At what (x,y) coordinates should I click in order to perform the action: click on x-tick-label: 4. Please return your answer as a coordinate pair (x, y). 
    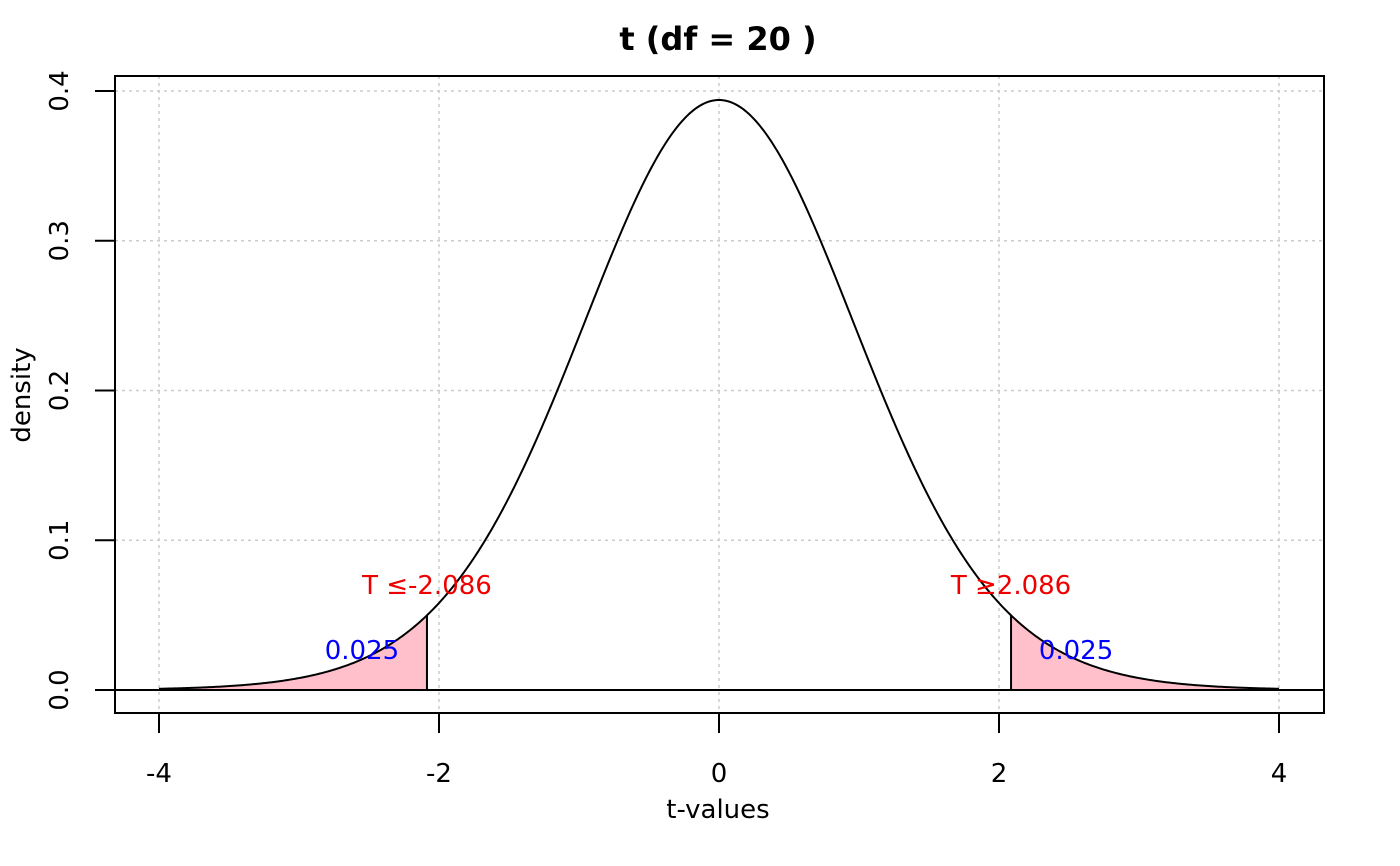
    Looking at the image, I should click on (1279, 774).